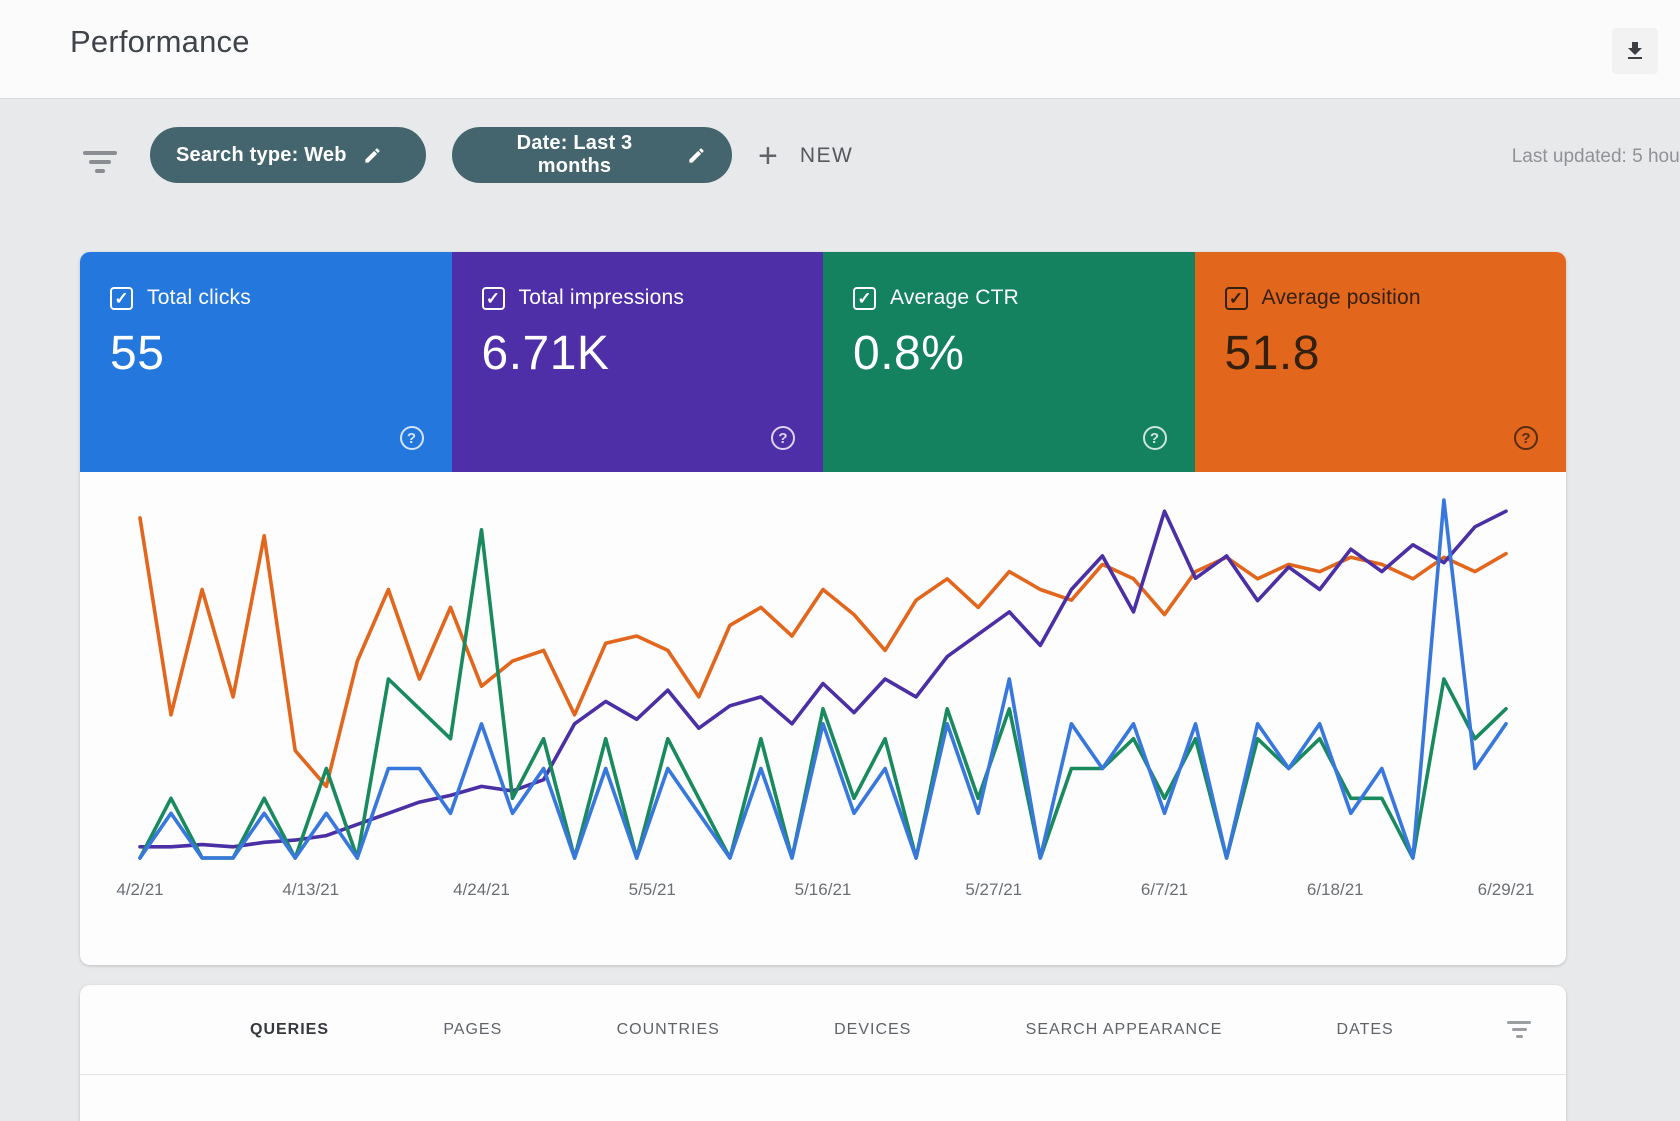  Describe the element at coordinates (290, 1029) in the screenshot. I see `tab-queries: QUERIES` at that location.